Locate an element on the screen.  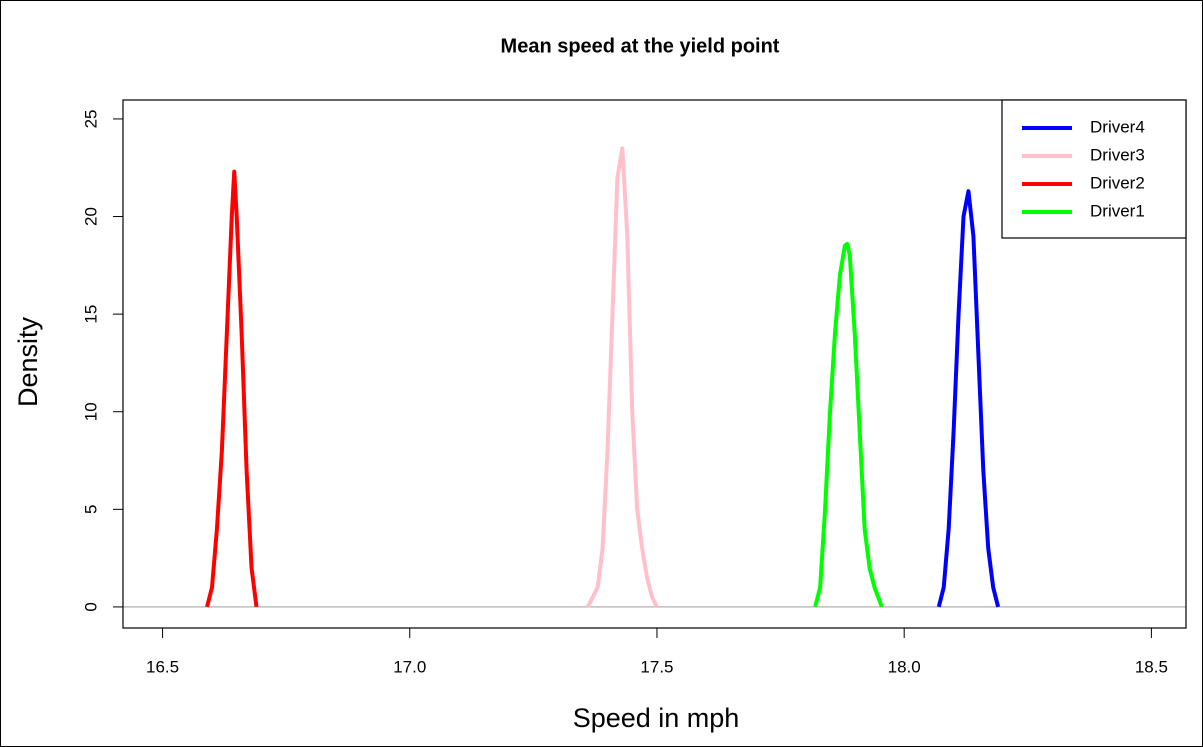
legend-label: Driver4 is located at coordinates (1117, 126).